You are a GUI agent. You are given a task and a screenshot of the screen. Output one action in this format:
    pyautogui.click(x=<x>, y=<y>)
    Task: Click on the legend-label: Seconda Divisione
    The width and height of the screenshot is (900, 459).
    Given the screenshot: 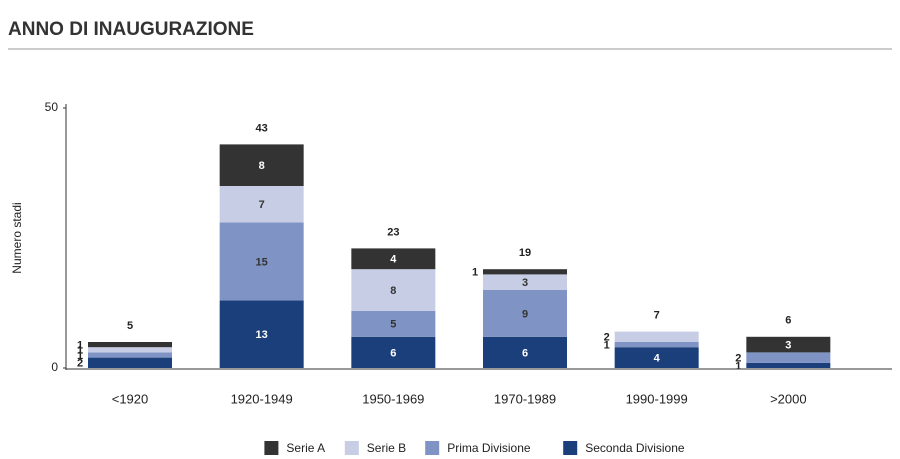 What is the action you would take?
    pyautogui.click(x=635, y=448)
    